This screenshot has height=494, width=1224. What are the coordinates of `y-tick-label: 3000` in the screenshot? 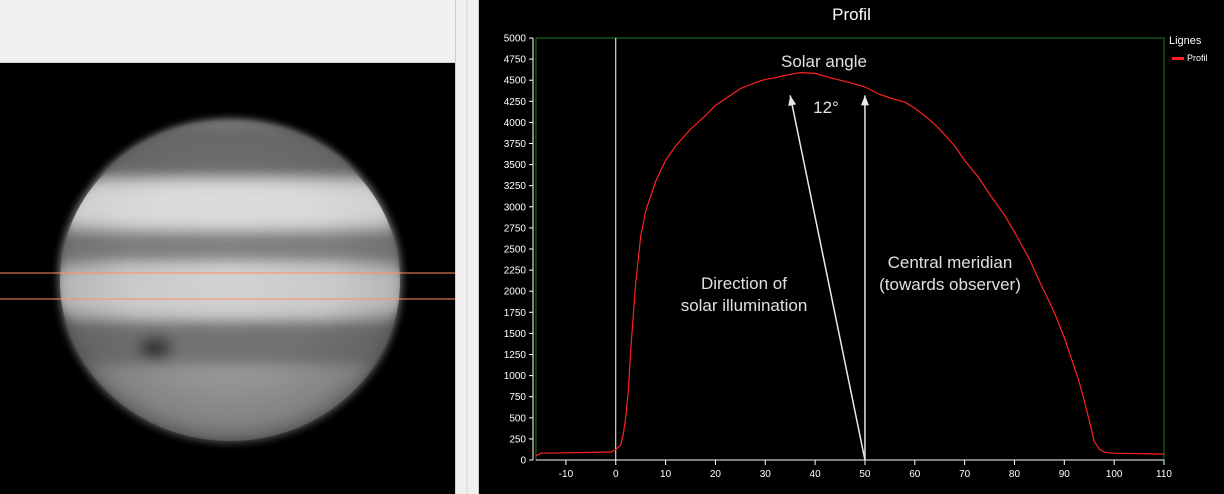 It's located at (515, 207).